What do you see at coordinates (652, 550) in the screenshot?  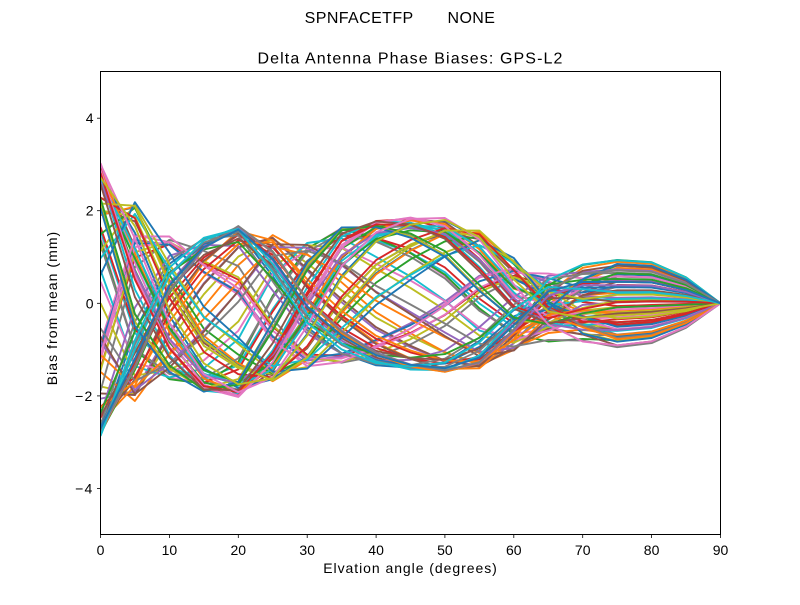 I see `svg-text: 80` at bounding box center [652, 550].